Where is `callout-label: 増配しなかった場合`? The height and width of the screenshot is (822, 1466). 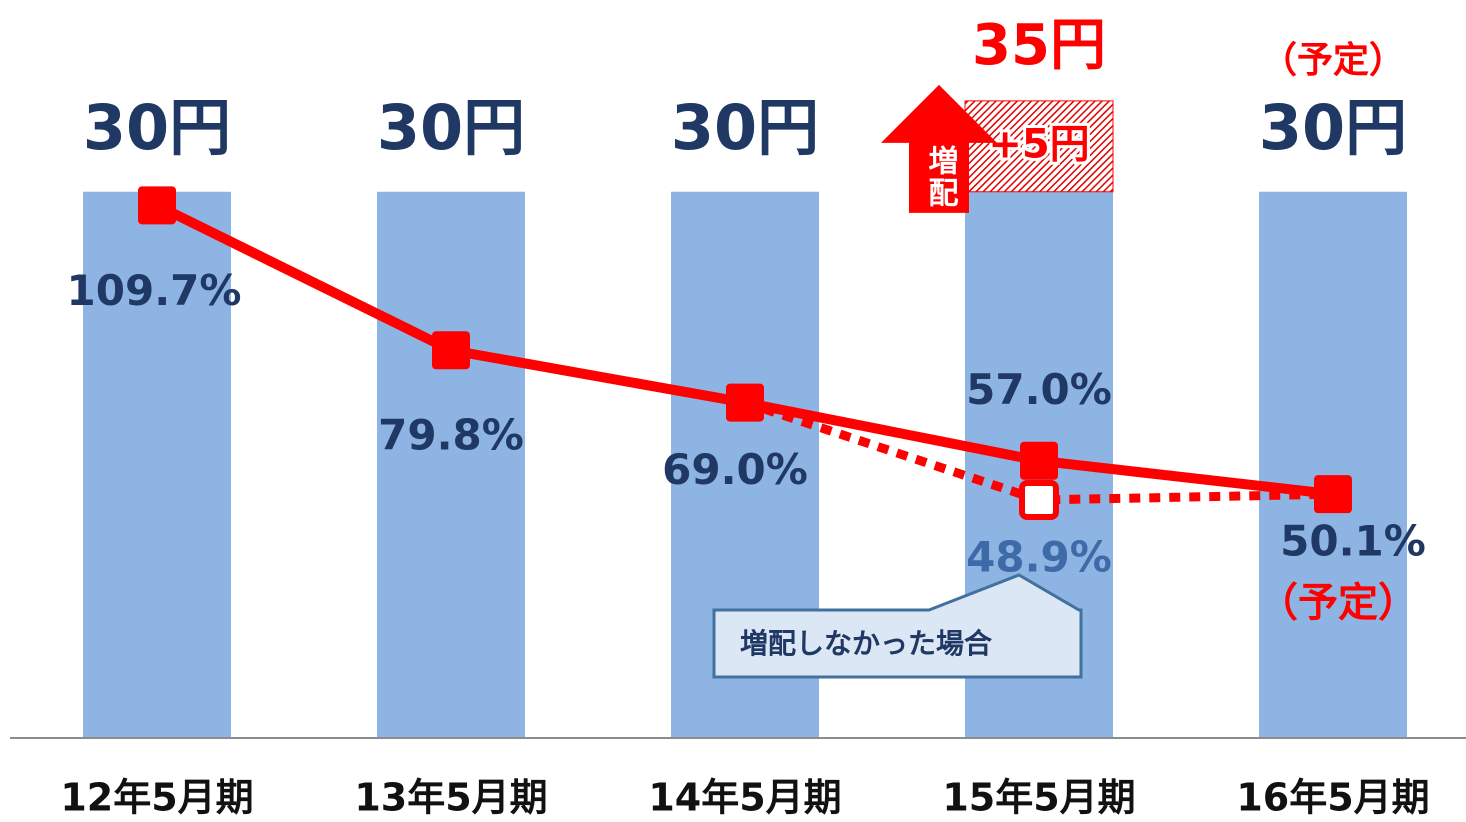 callout-label: 増配しなかった場合 is located at coordinates (866, 643).